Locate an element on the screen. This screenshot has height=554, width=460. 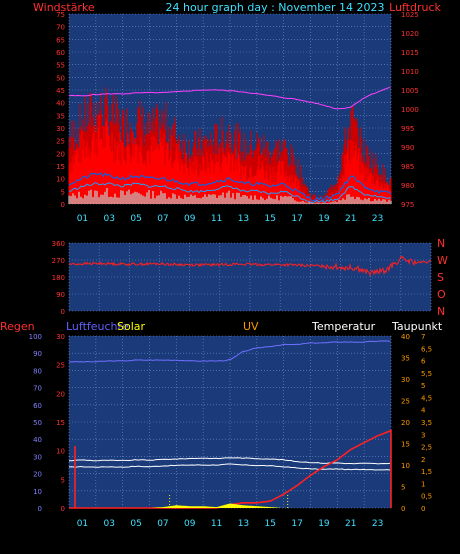
wind-tick-label: 25 is located at coordinates (60, 142).